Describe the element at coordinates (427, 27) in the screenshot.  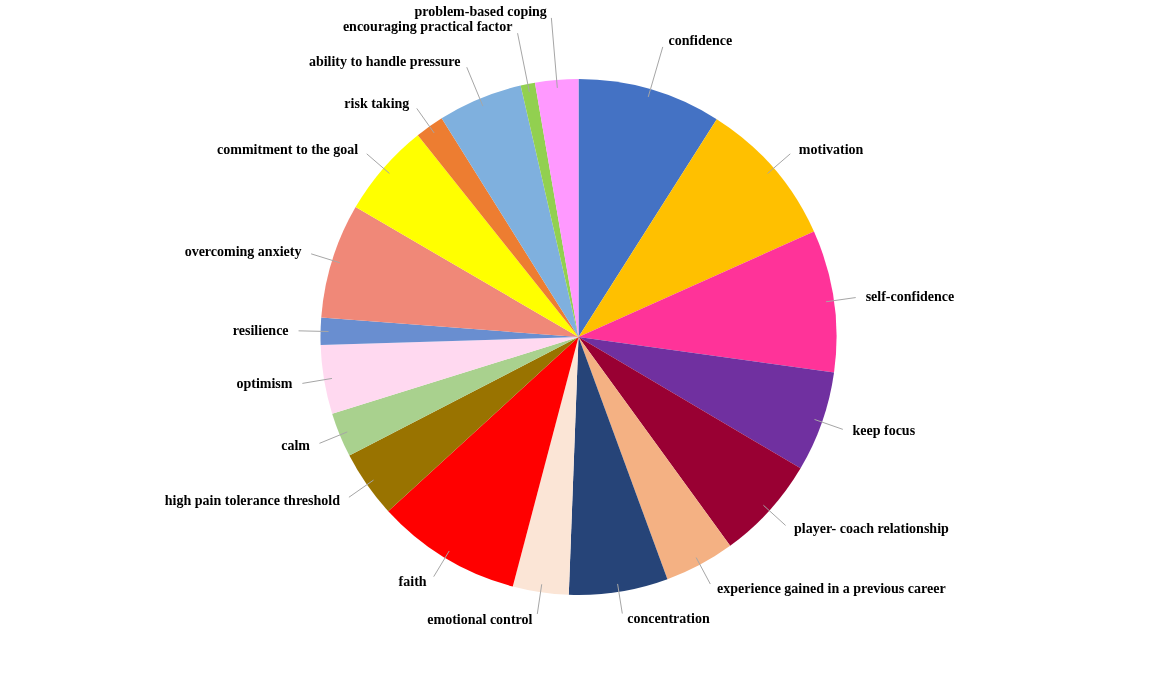
I see `slice-label: encouraging practical factor` at that location.